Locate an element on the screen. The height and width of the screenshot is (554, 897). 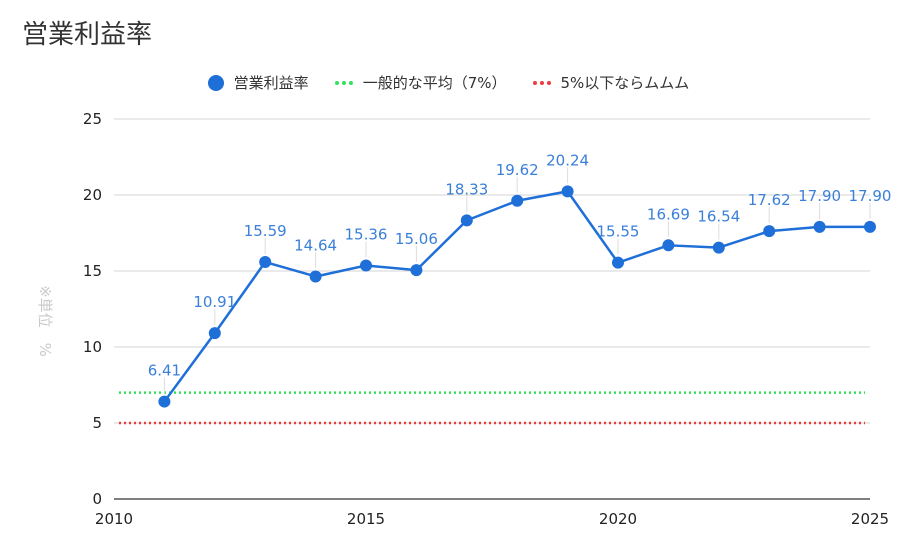
legend: 営業利益率 一般的な平均（7%） 5%以下ならムムム is located at coordinates (448, 82).